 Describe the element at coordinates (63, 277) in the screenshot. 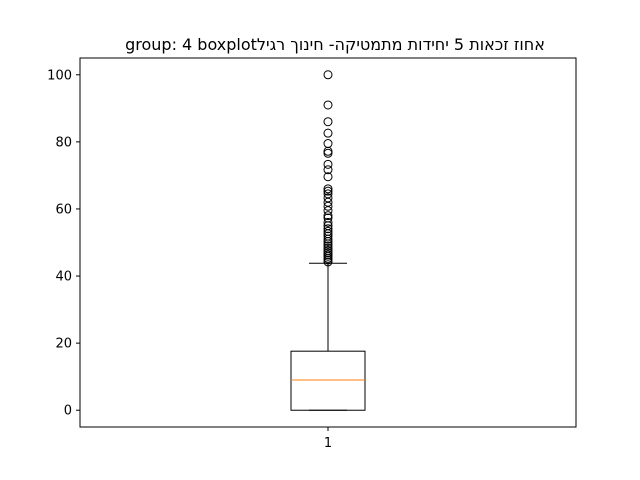

I see `y-tick-label: 40` at that location.